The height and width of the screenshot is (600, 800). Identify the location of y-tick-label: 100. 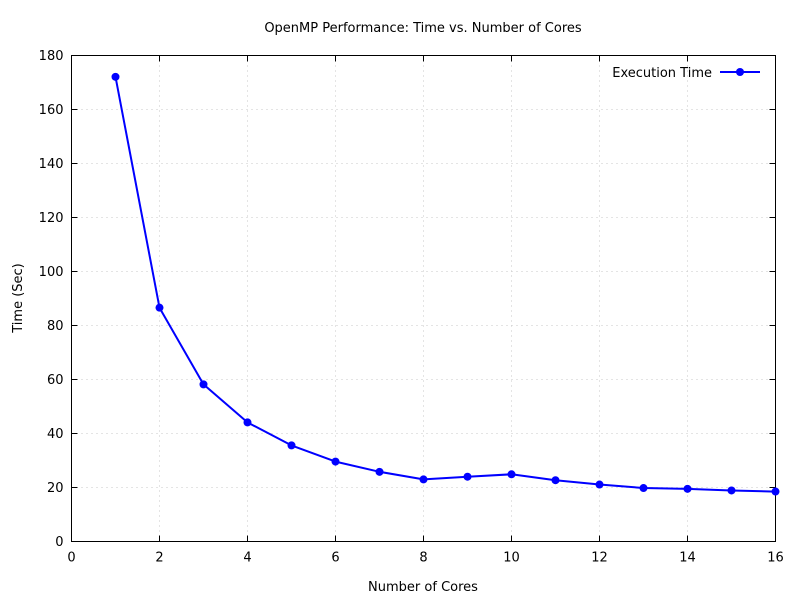
(51, 272).